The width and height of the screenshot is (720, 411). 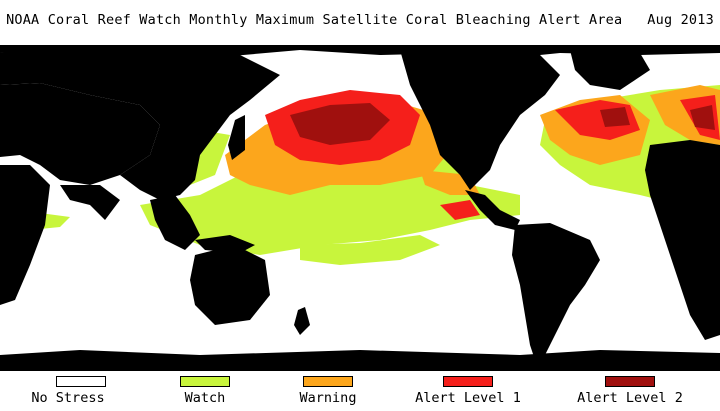 I want to click on europe-africa-east-land, so click(x=682, y=240).